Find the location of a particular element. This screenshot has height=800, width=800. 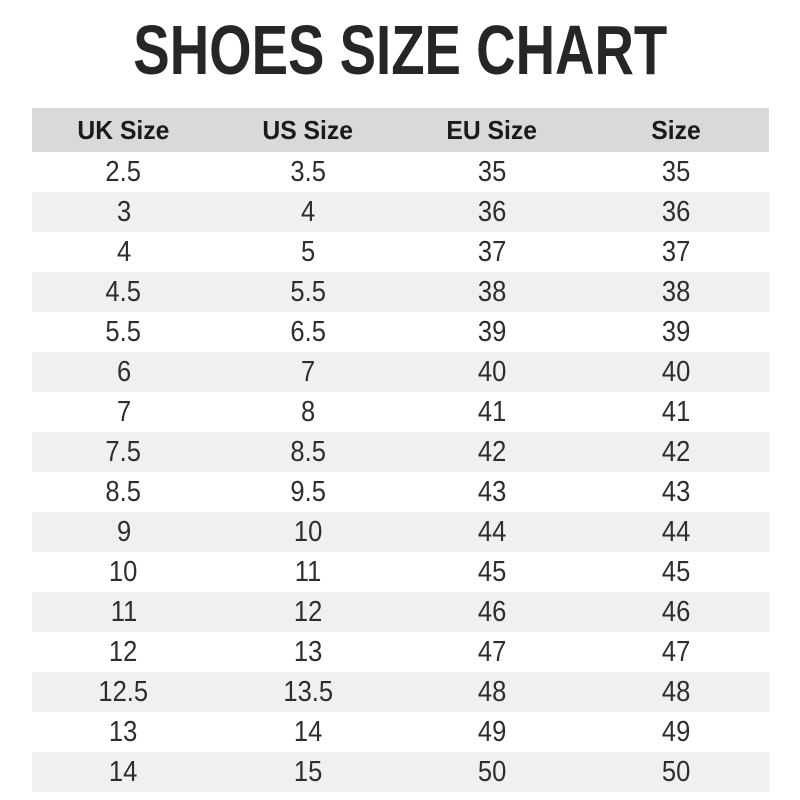

page-title-text: SHOES SIZE CHART is located at coordinates (400, 50).